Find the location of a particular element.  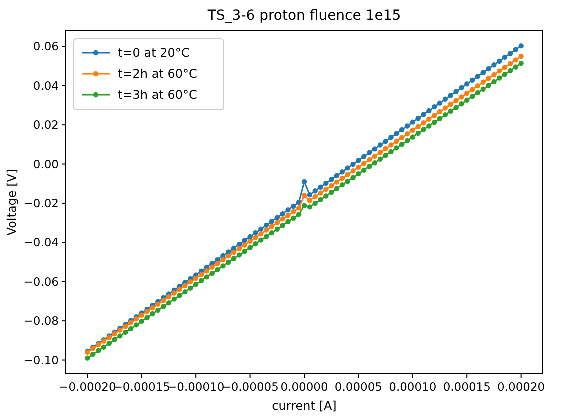

y-tick-label: −0.04 is located at coordinates (41, 243).